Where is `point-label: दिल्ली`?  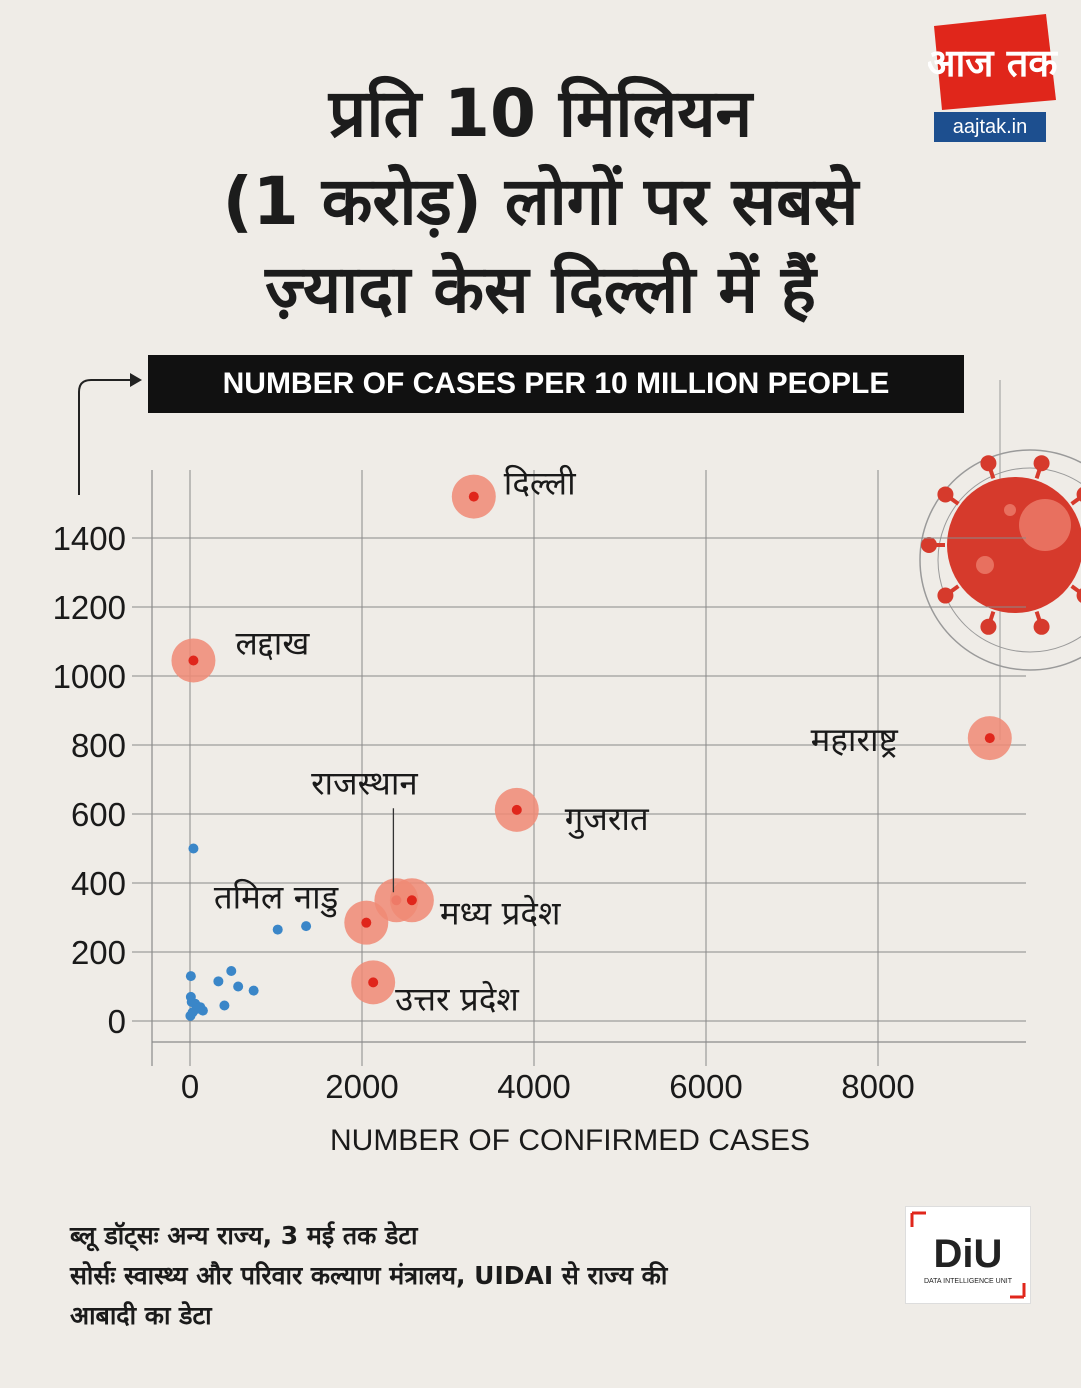 point-label: दिल्ली is located at coordinates (540, 483).